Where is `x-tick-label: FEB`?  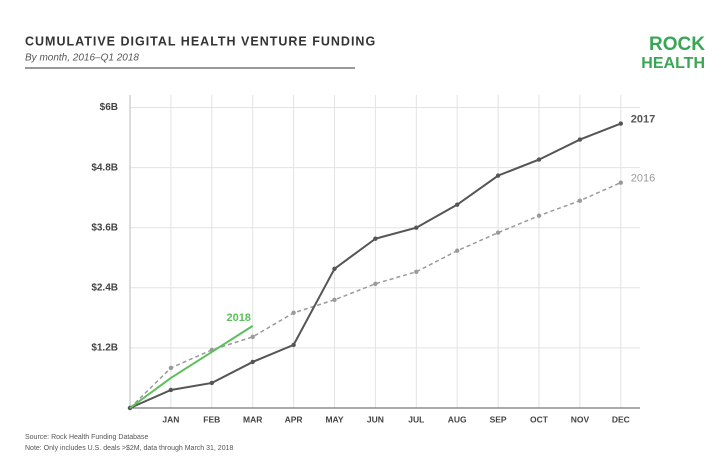
x-tick-label: FEB is located at coordinates (211, 419).